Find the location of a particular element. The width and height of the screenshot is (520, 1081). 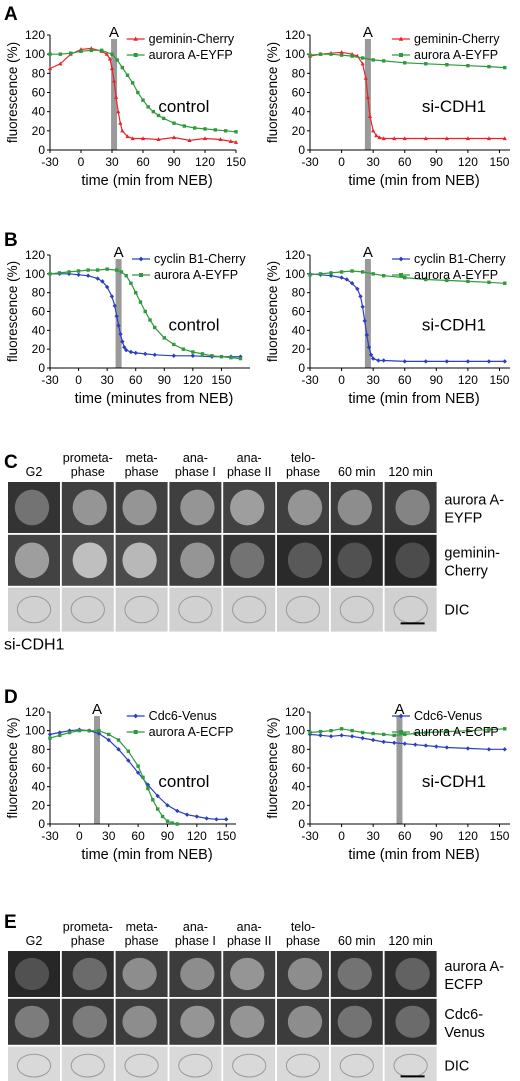

row-label: DIC is located at coordinates (456, 1067).